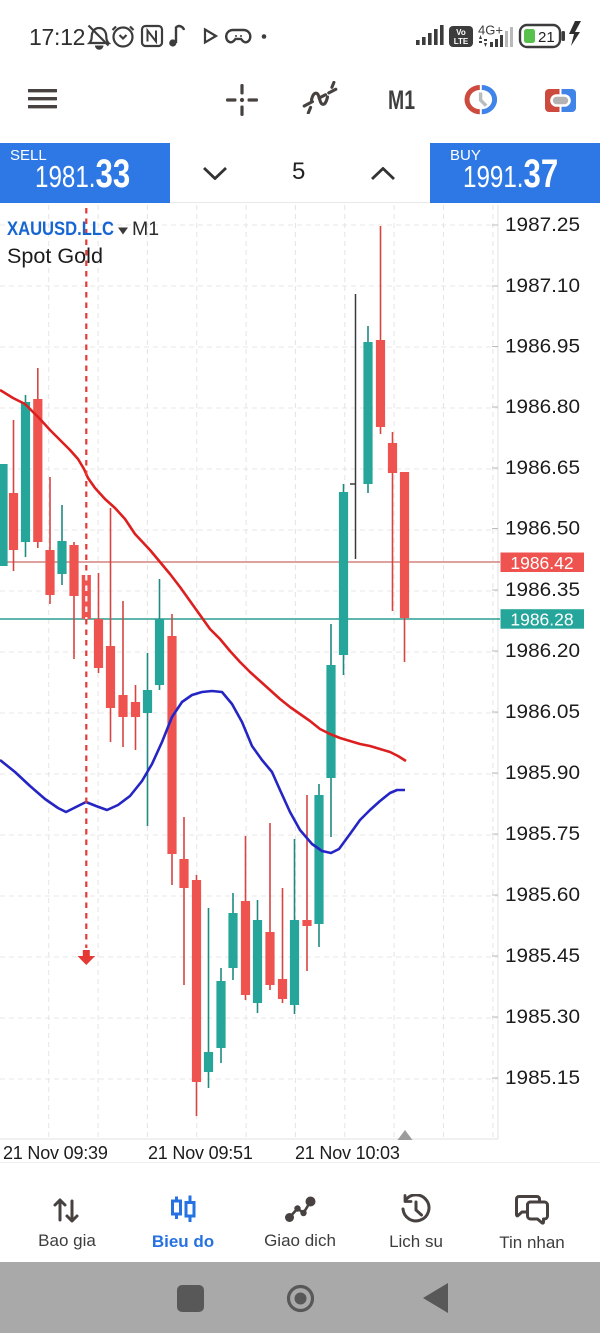 This screenshot has width=600, height=1333. Describe the element at coordinates (542, 1078) in the screenshot. I see `svg-text: 1985.15` at that location.